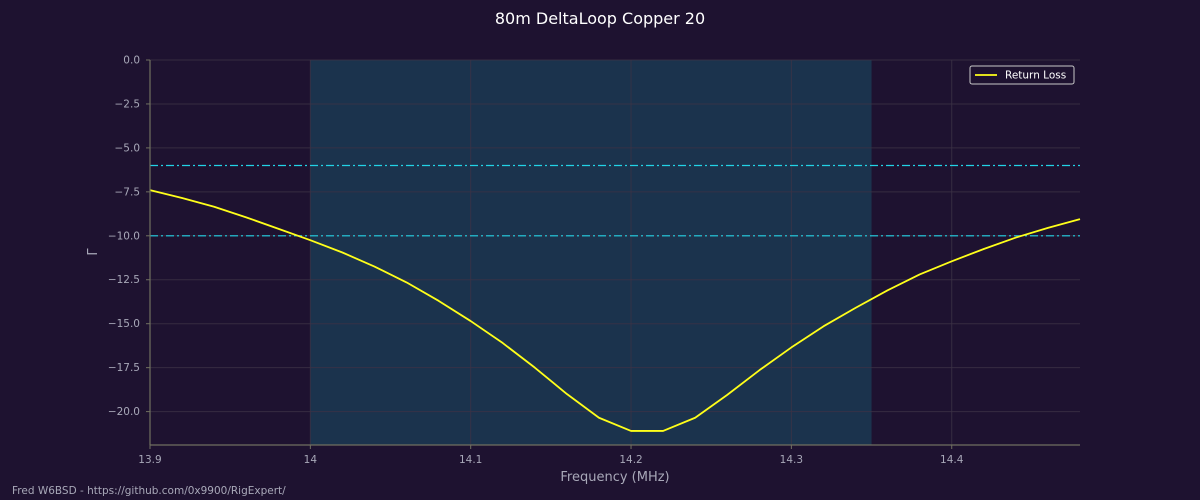 This screenshot has width=1200, height=500. I want to click on x-tick-label: 13.9, so click(149, 460).